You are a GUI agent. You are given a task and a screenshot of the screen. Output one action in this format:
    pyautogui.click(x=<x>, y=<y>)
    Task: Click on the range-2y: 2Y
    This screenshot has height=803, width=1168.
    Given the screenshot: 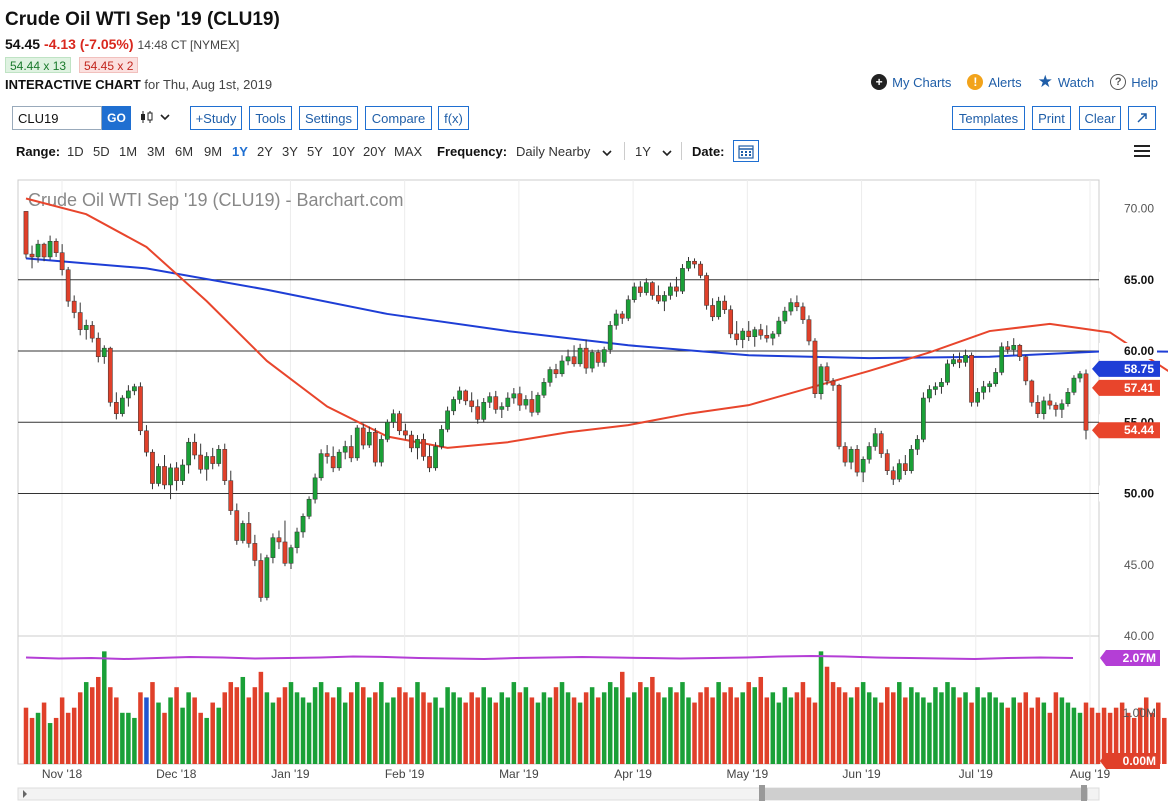 What is the action you would take?
    pyautogui.click(x=265, y=151)
    